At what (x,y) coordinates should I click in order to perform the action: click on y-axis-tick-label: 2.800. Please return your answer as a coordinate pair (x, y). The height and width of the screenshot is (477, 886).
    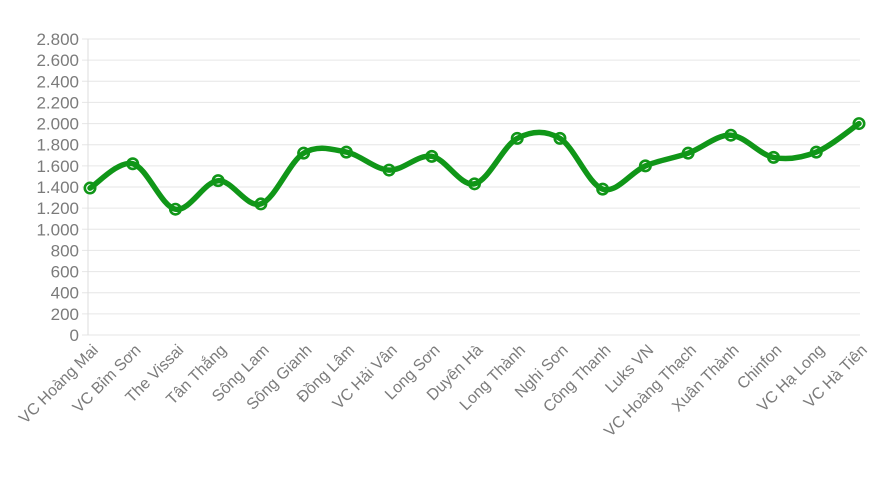
    Looking at the image, I should click on (57, 39).